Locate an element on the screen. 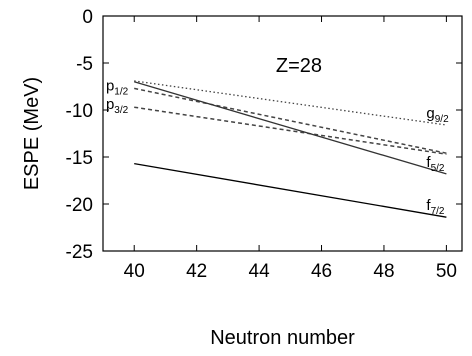  x-tick-label: 40 is located at coordinates (134, 271).